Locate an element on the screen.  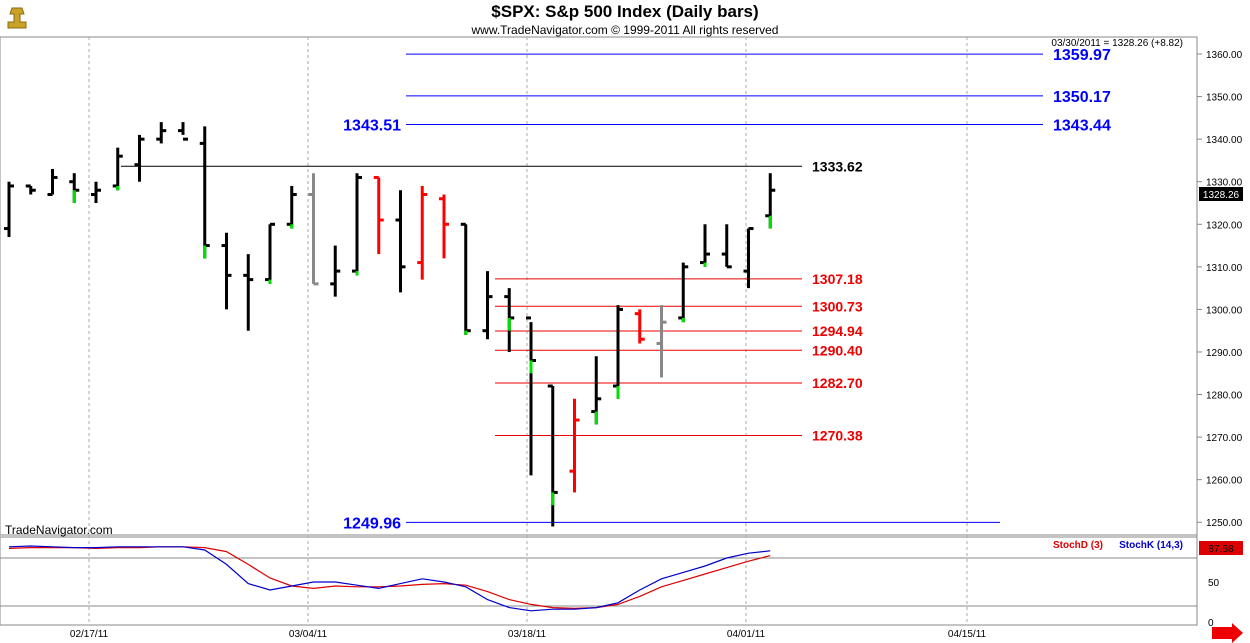
y-tick-label: 1280.00 is located at coordinates (1224, 396).